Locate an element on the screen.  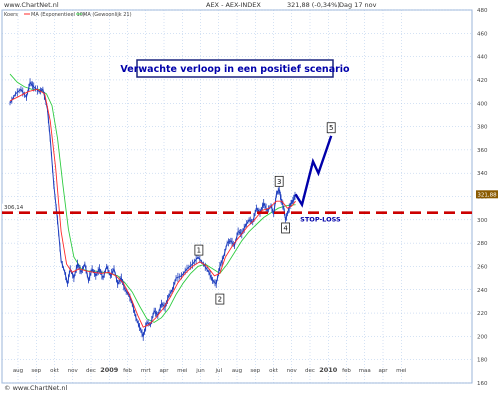
stoploss-value-badge is located at coordinates (15, 207).